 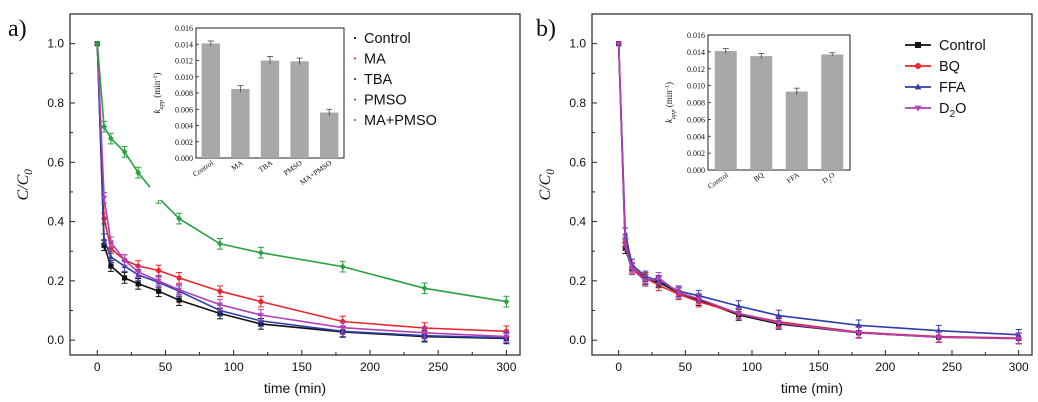 I want to click on panel-label: a), so click(x=17, y=29).